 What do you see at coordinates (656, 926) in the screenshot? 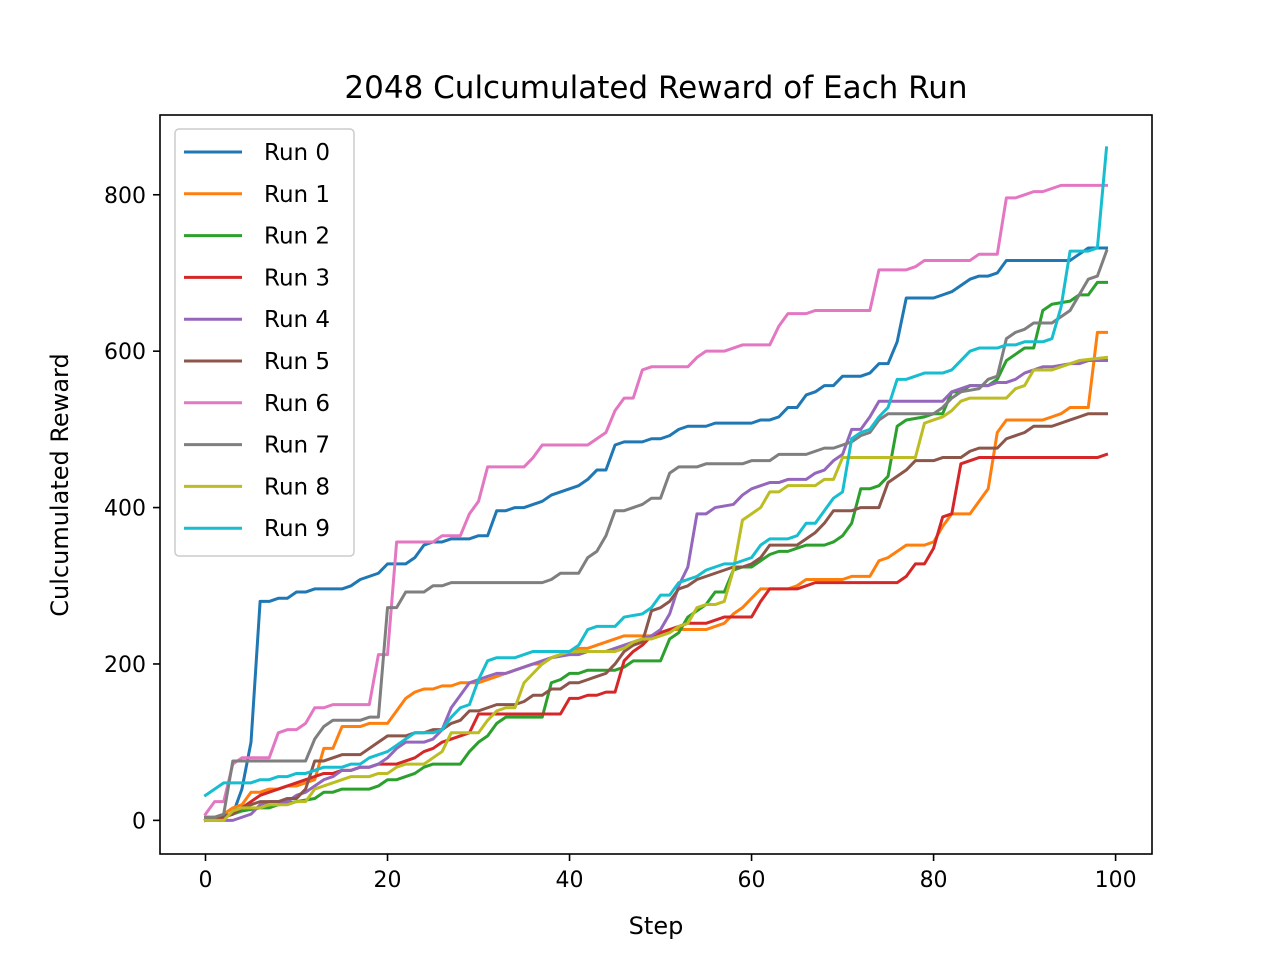
I see `x-axis-label: Step` at bounding box center [656, 926].